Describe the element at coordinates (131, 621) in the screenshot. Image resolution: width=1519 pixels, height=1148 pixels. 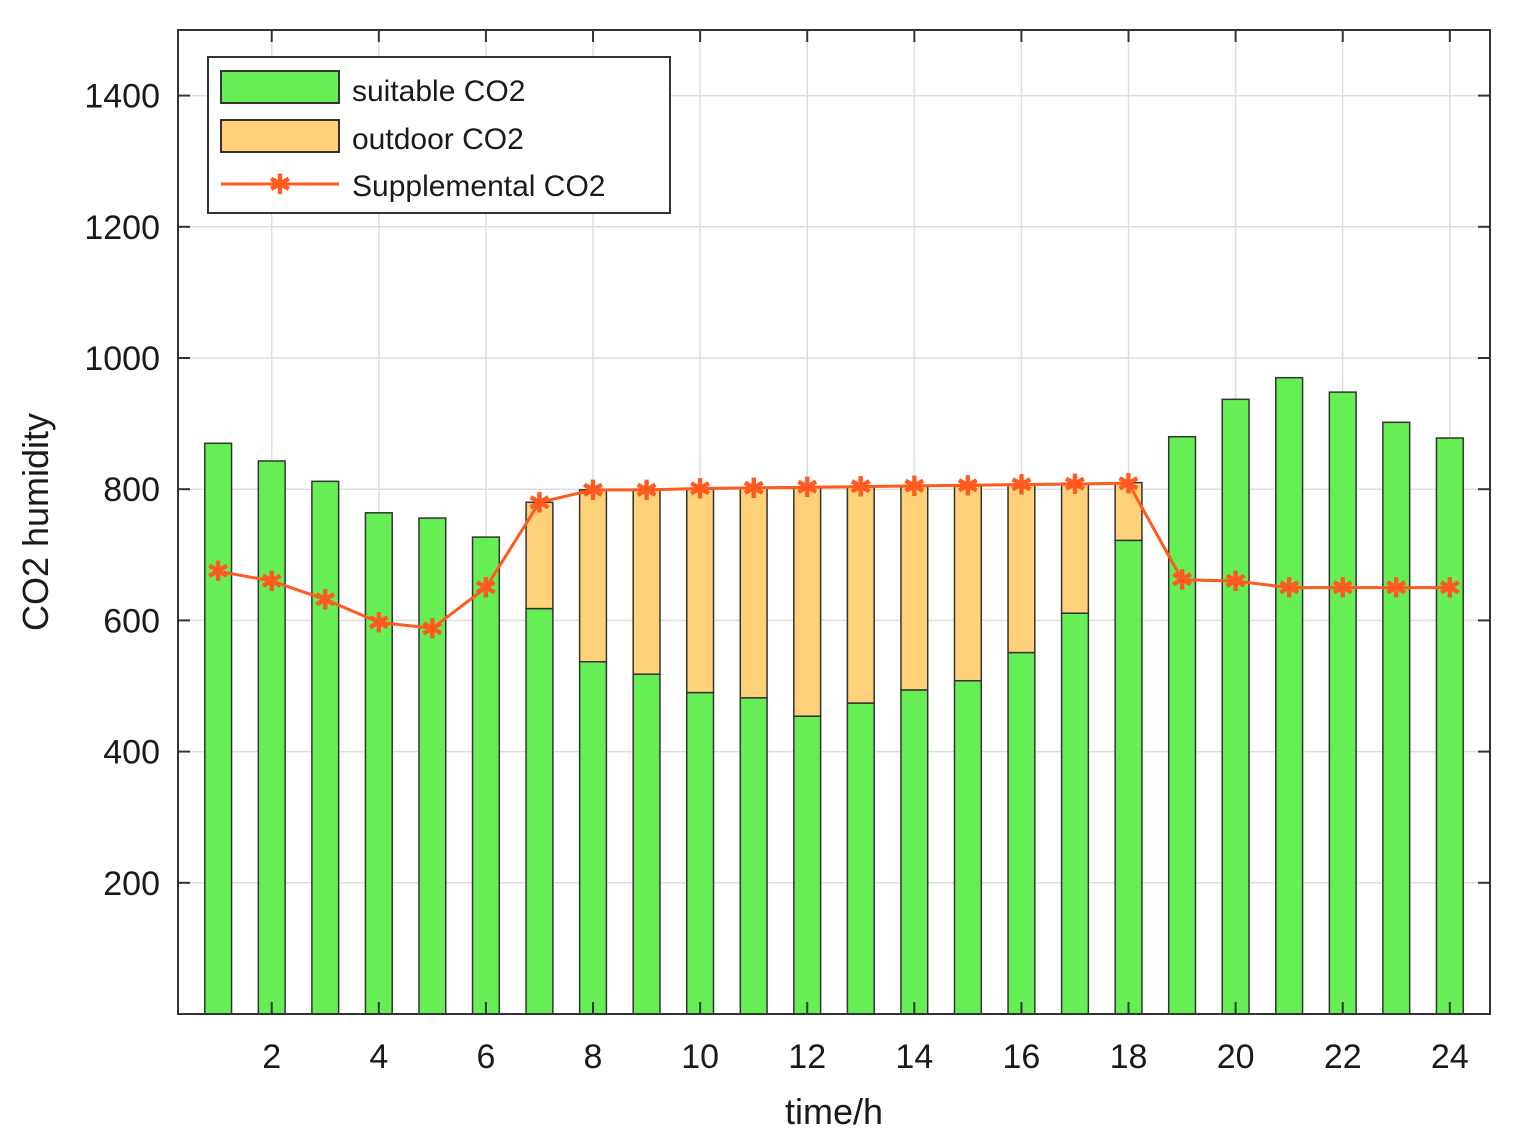
I see `y-tick-label: 600` at that location.